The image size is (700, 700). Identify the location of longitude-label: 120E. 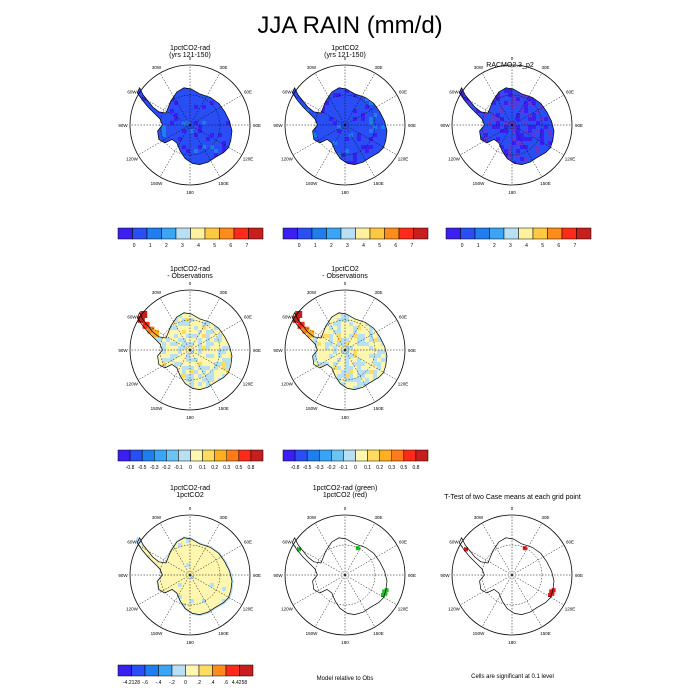
(570, 159).